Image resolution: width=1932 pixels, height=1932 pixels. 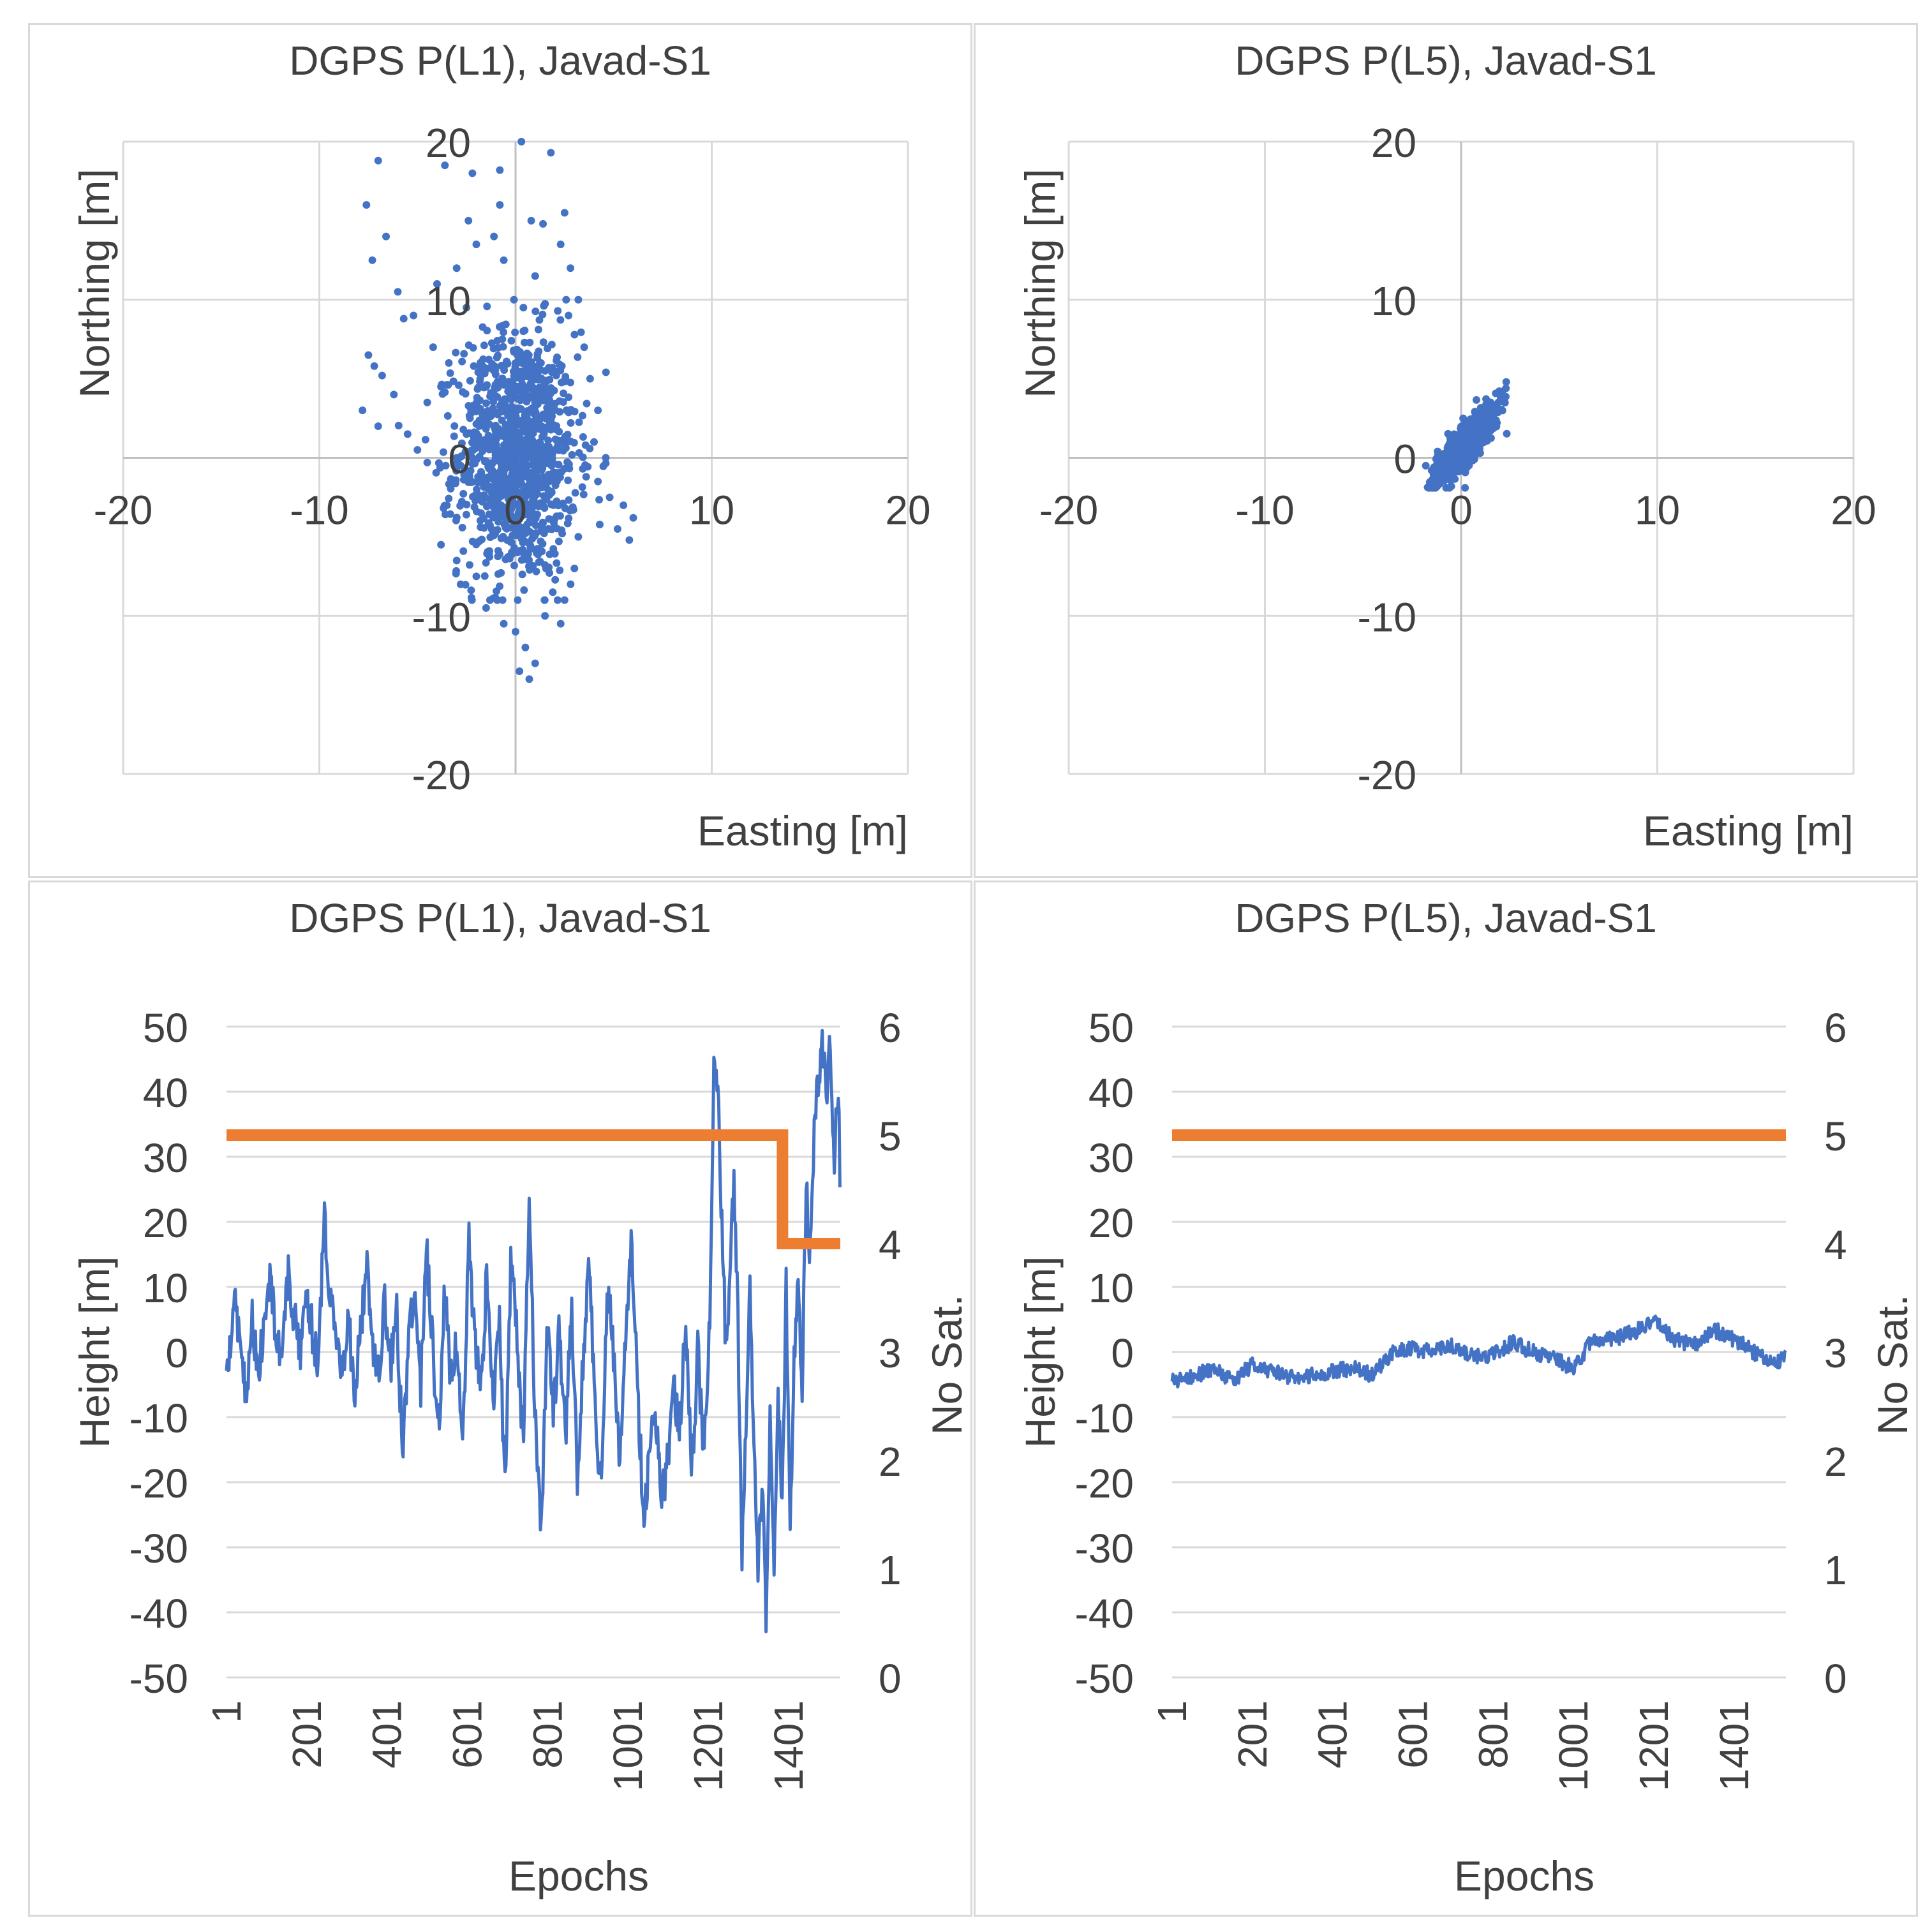 I want to click on y-tick-label: 0, so click(x=1404, y=459).